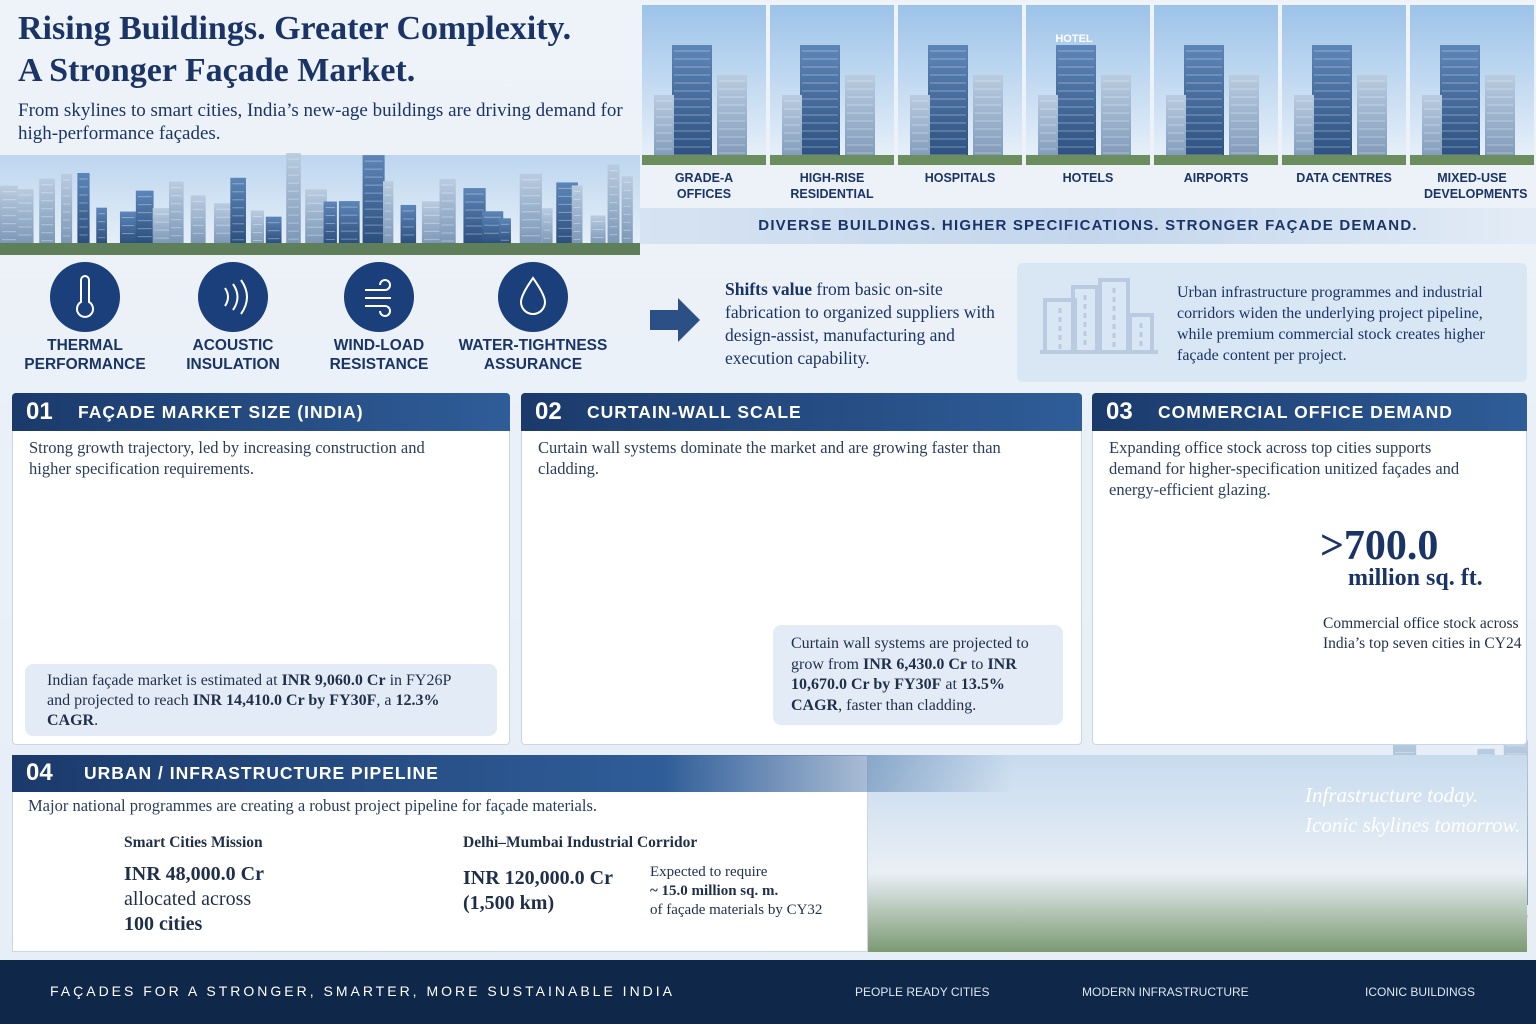 The height and width of the screenshot is (1024, 1536). I want to click on feature-label: WATER-TIGHTNESS ASSURANCE, so click(533, 355).